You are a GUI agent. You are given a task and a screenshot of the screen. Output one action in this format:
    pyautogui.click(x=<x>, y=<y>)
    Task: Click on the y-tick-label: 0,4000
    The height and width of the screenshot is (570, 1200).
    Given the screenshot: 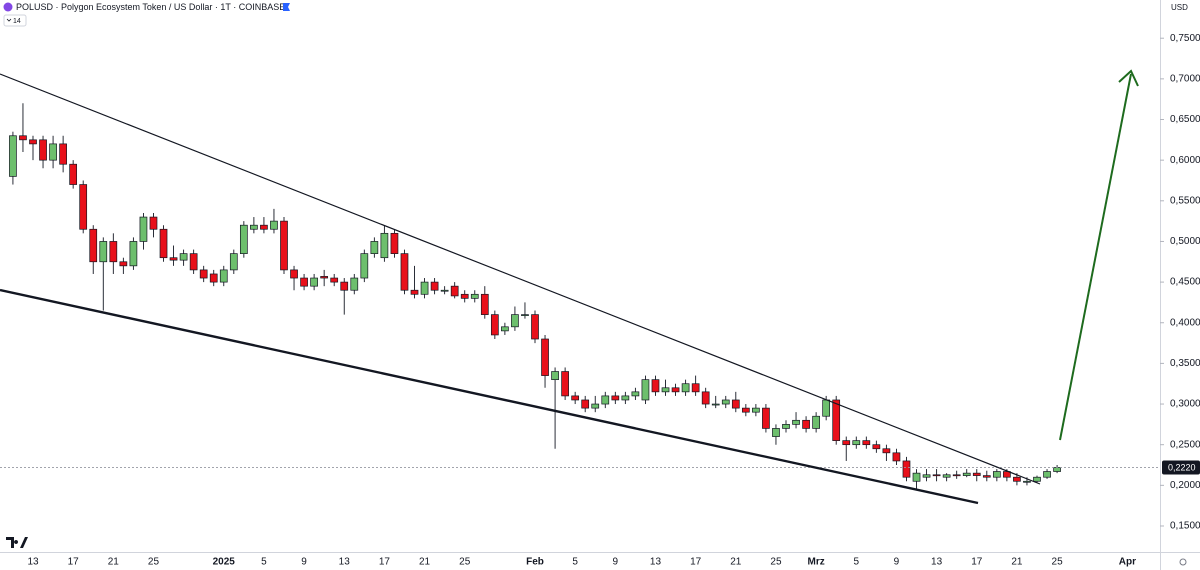 What is the action you would take?
    pyautogui.click(x=1185, y=322)
    